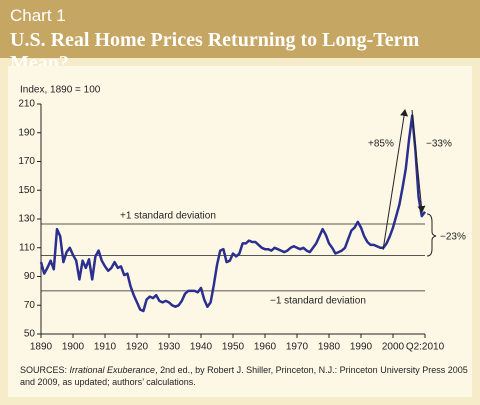  I want to click on annotation: +85%, so click(381, 144).